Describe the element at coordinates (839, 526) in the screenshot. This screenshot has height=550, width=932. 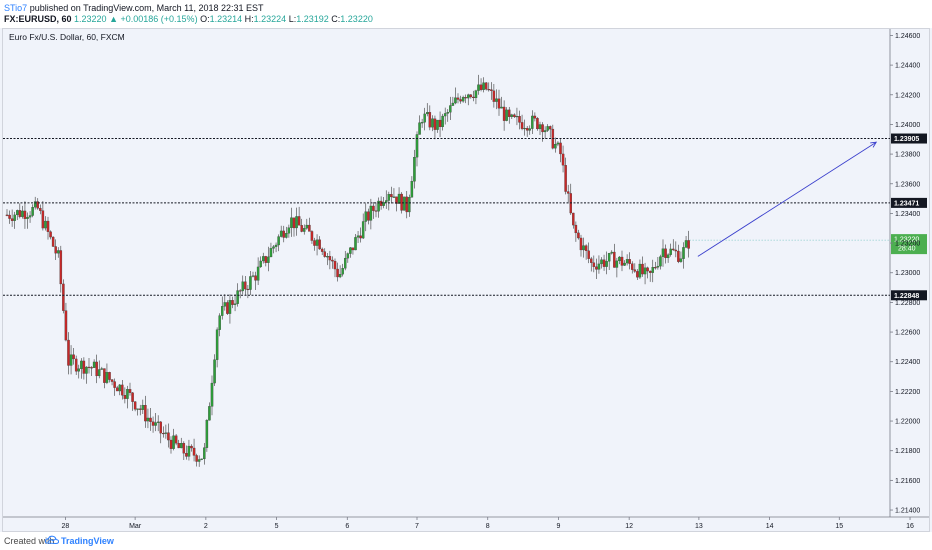
I see `time-tick-label: 15` at that location.